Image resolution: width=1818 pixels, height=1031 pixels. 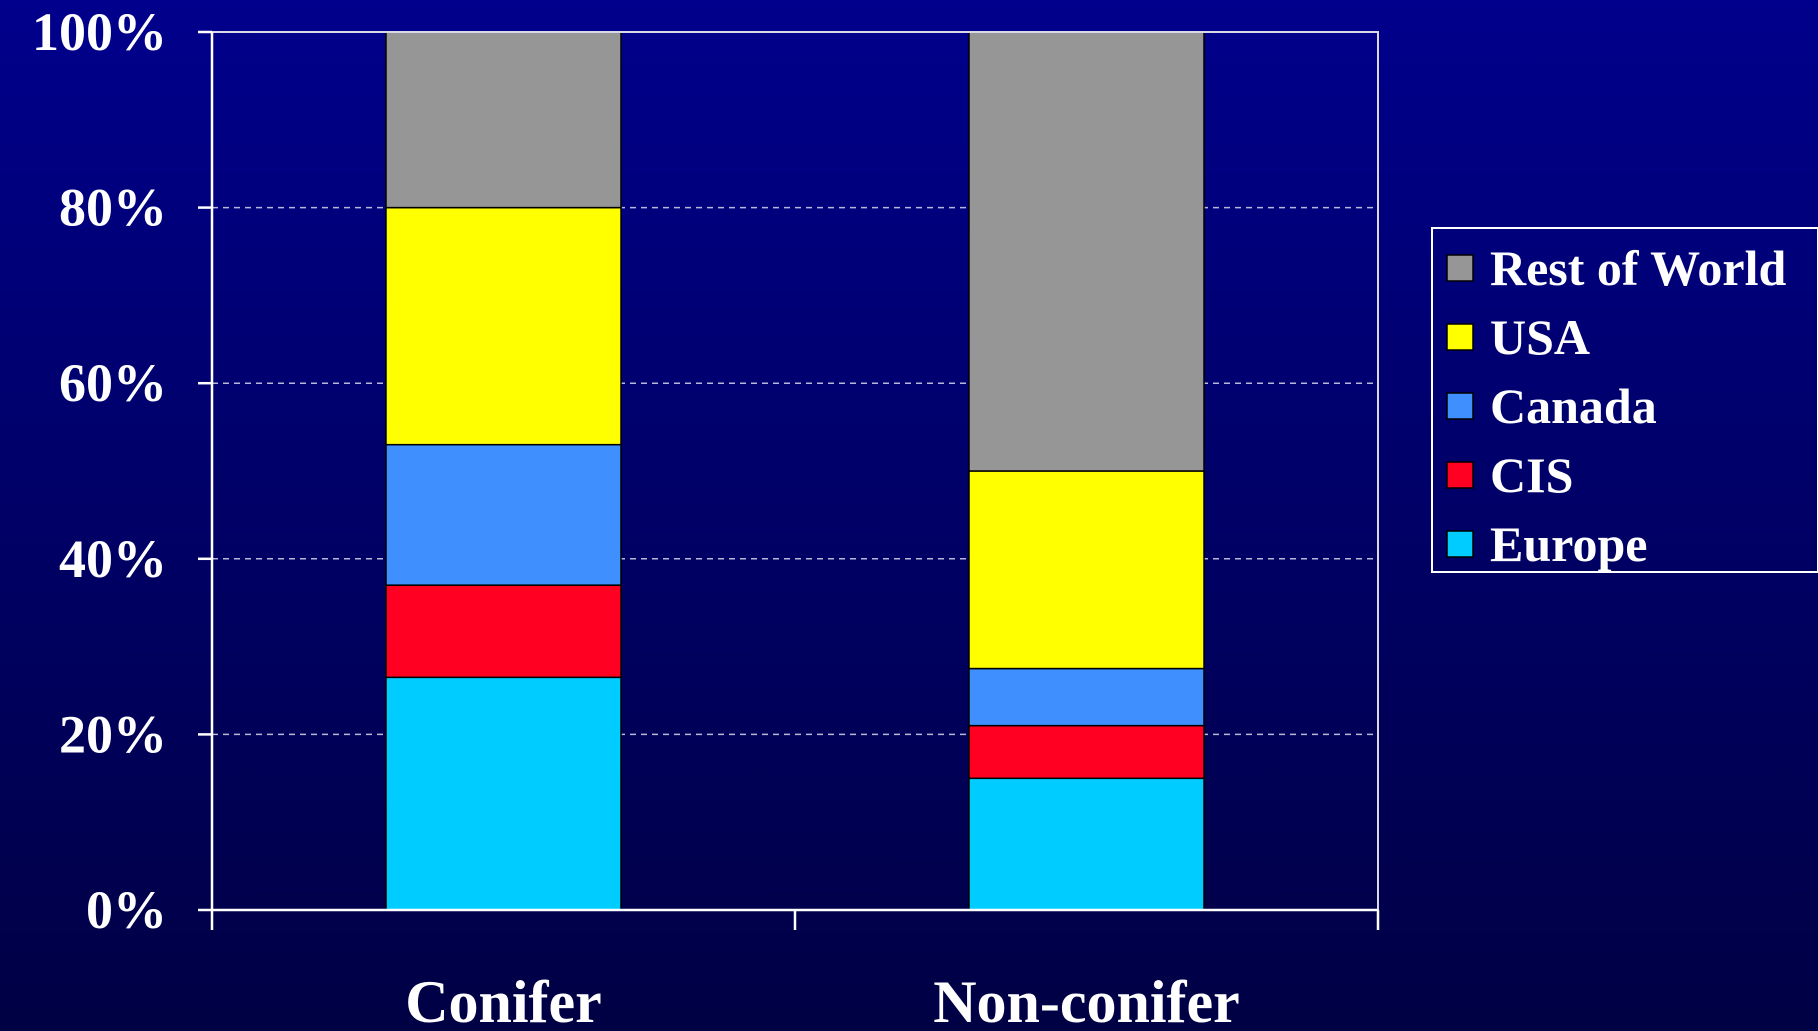 I want to click on y-tick-label-60: 60%, so click(x=113, y=383).